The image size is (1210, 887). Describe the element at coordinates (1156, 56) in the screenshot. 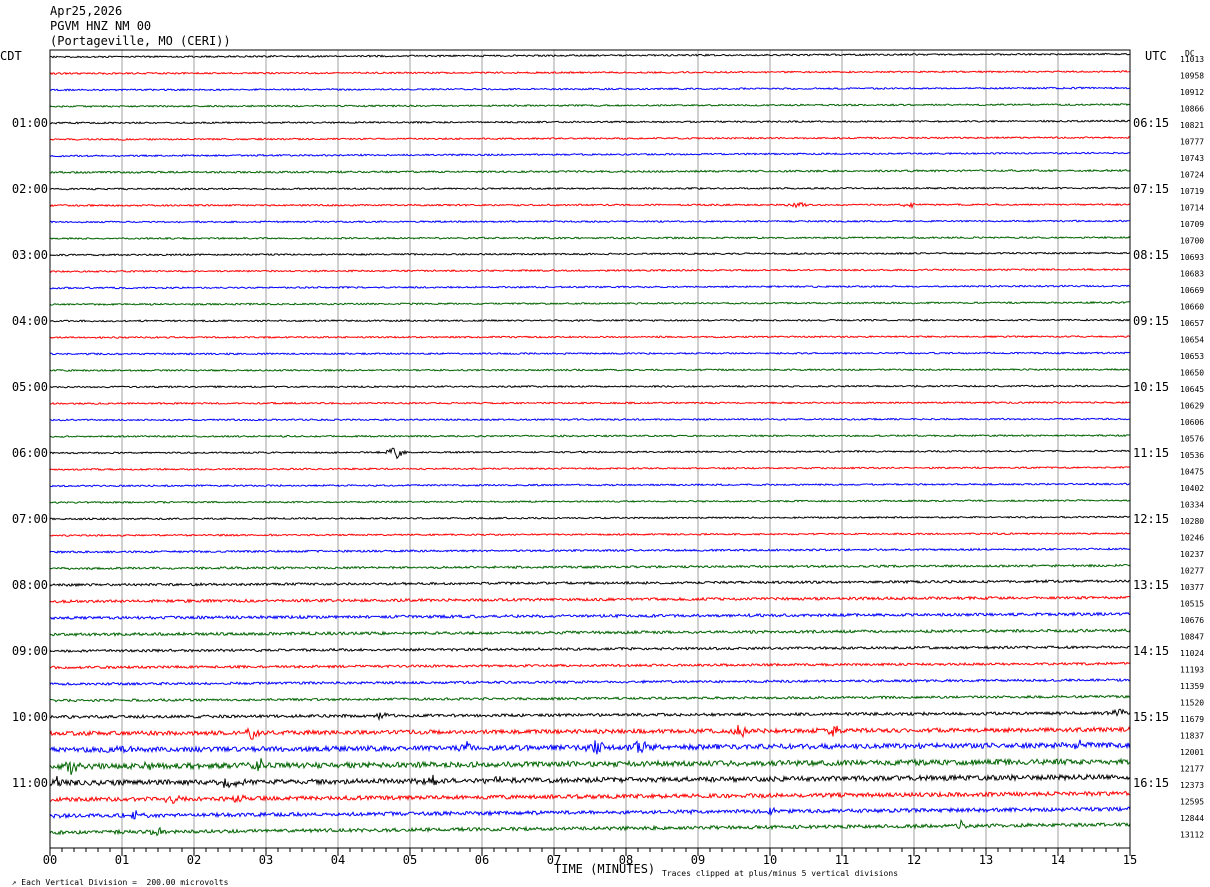

I see `right-timezone-label: UTC` at that location.